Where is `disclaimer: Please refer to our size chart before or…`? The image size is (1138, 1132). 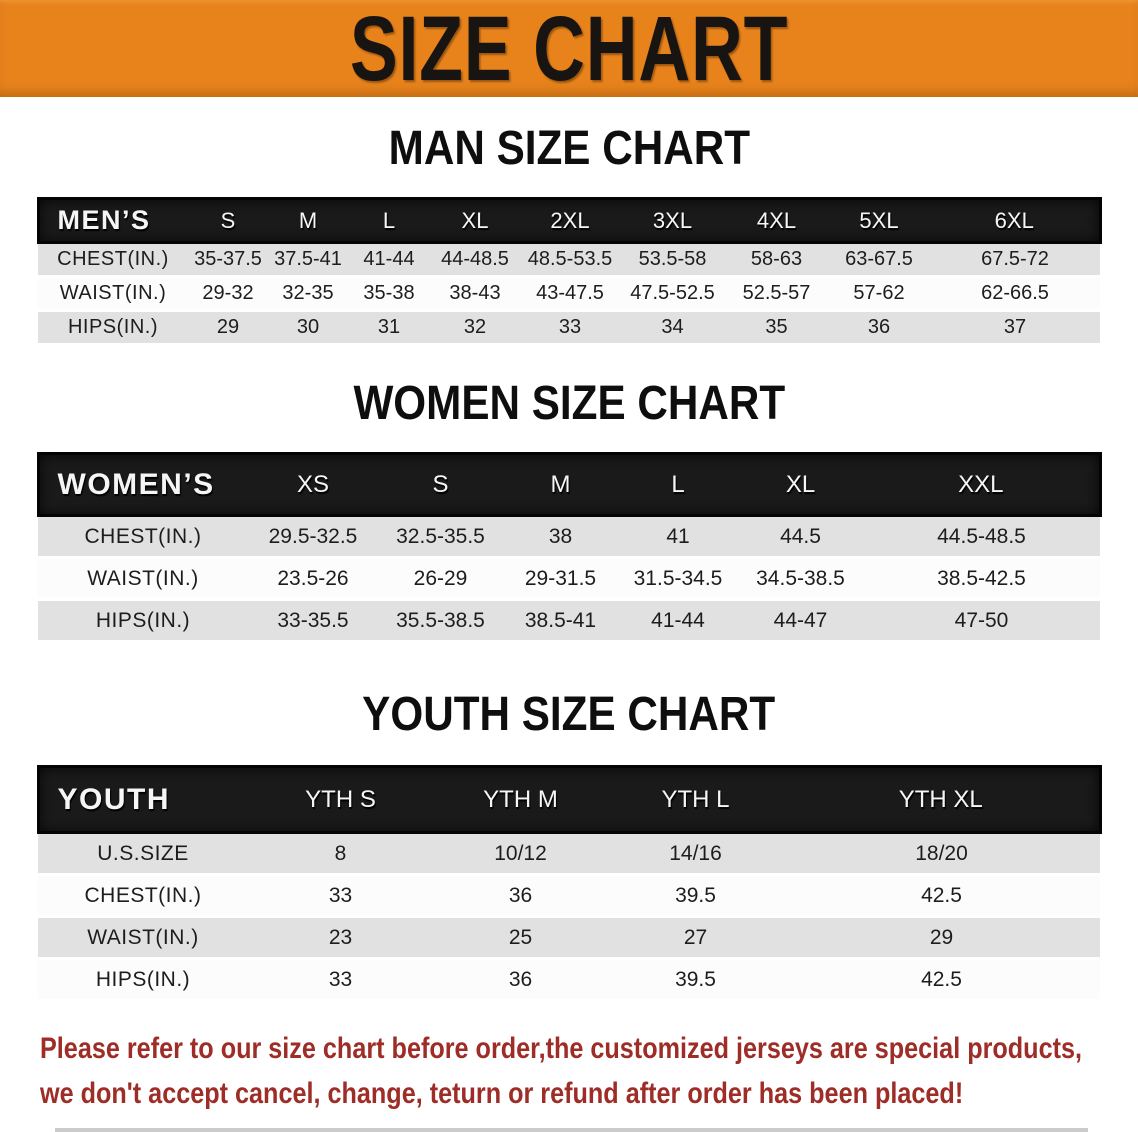
disclaimer: Please refer to our size chart before or… is located at coordinates (589, 1071).